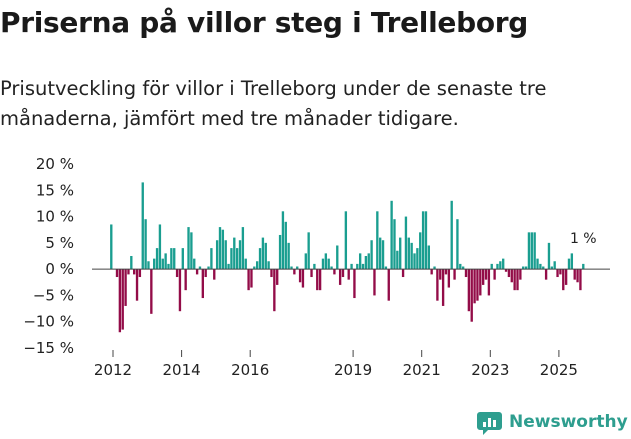 The width and height of the screenshot is (631, 439). What do you see at coordinates (489, 423) in the screenshot?
I see `newsworthy-logo-icon` at bounding box center [489, 423].